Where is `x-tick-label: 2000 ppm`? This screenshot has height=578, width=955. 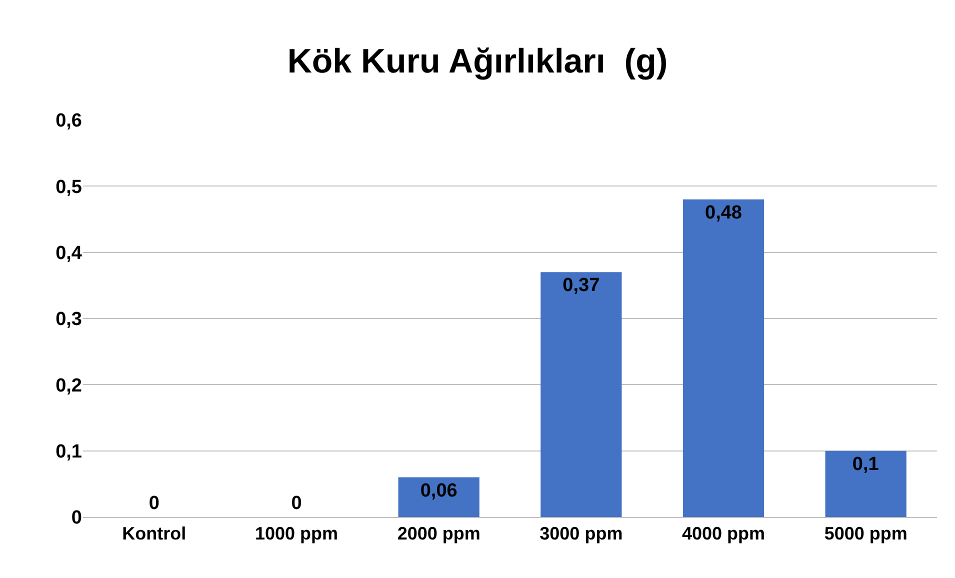 x-tick-label: 2000 ppm is located at coordinates (438, 534).